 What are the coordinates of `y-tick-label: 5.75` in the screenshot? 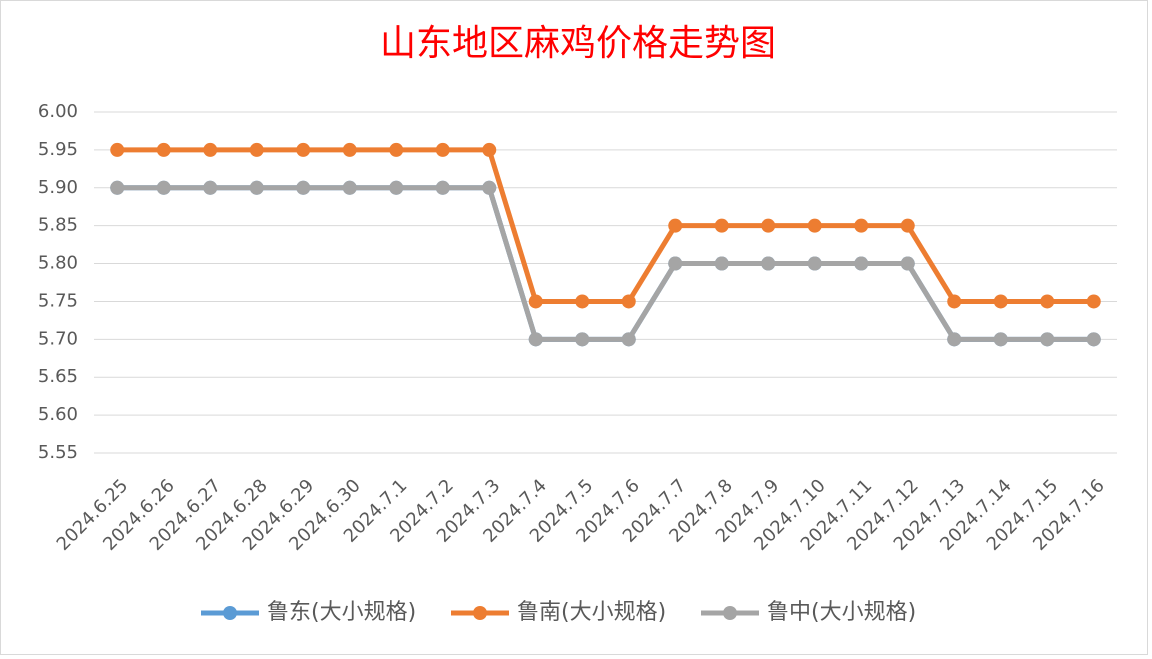 It's located at (58, 300).